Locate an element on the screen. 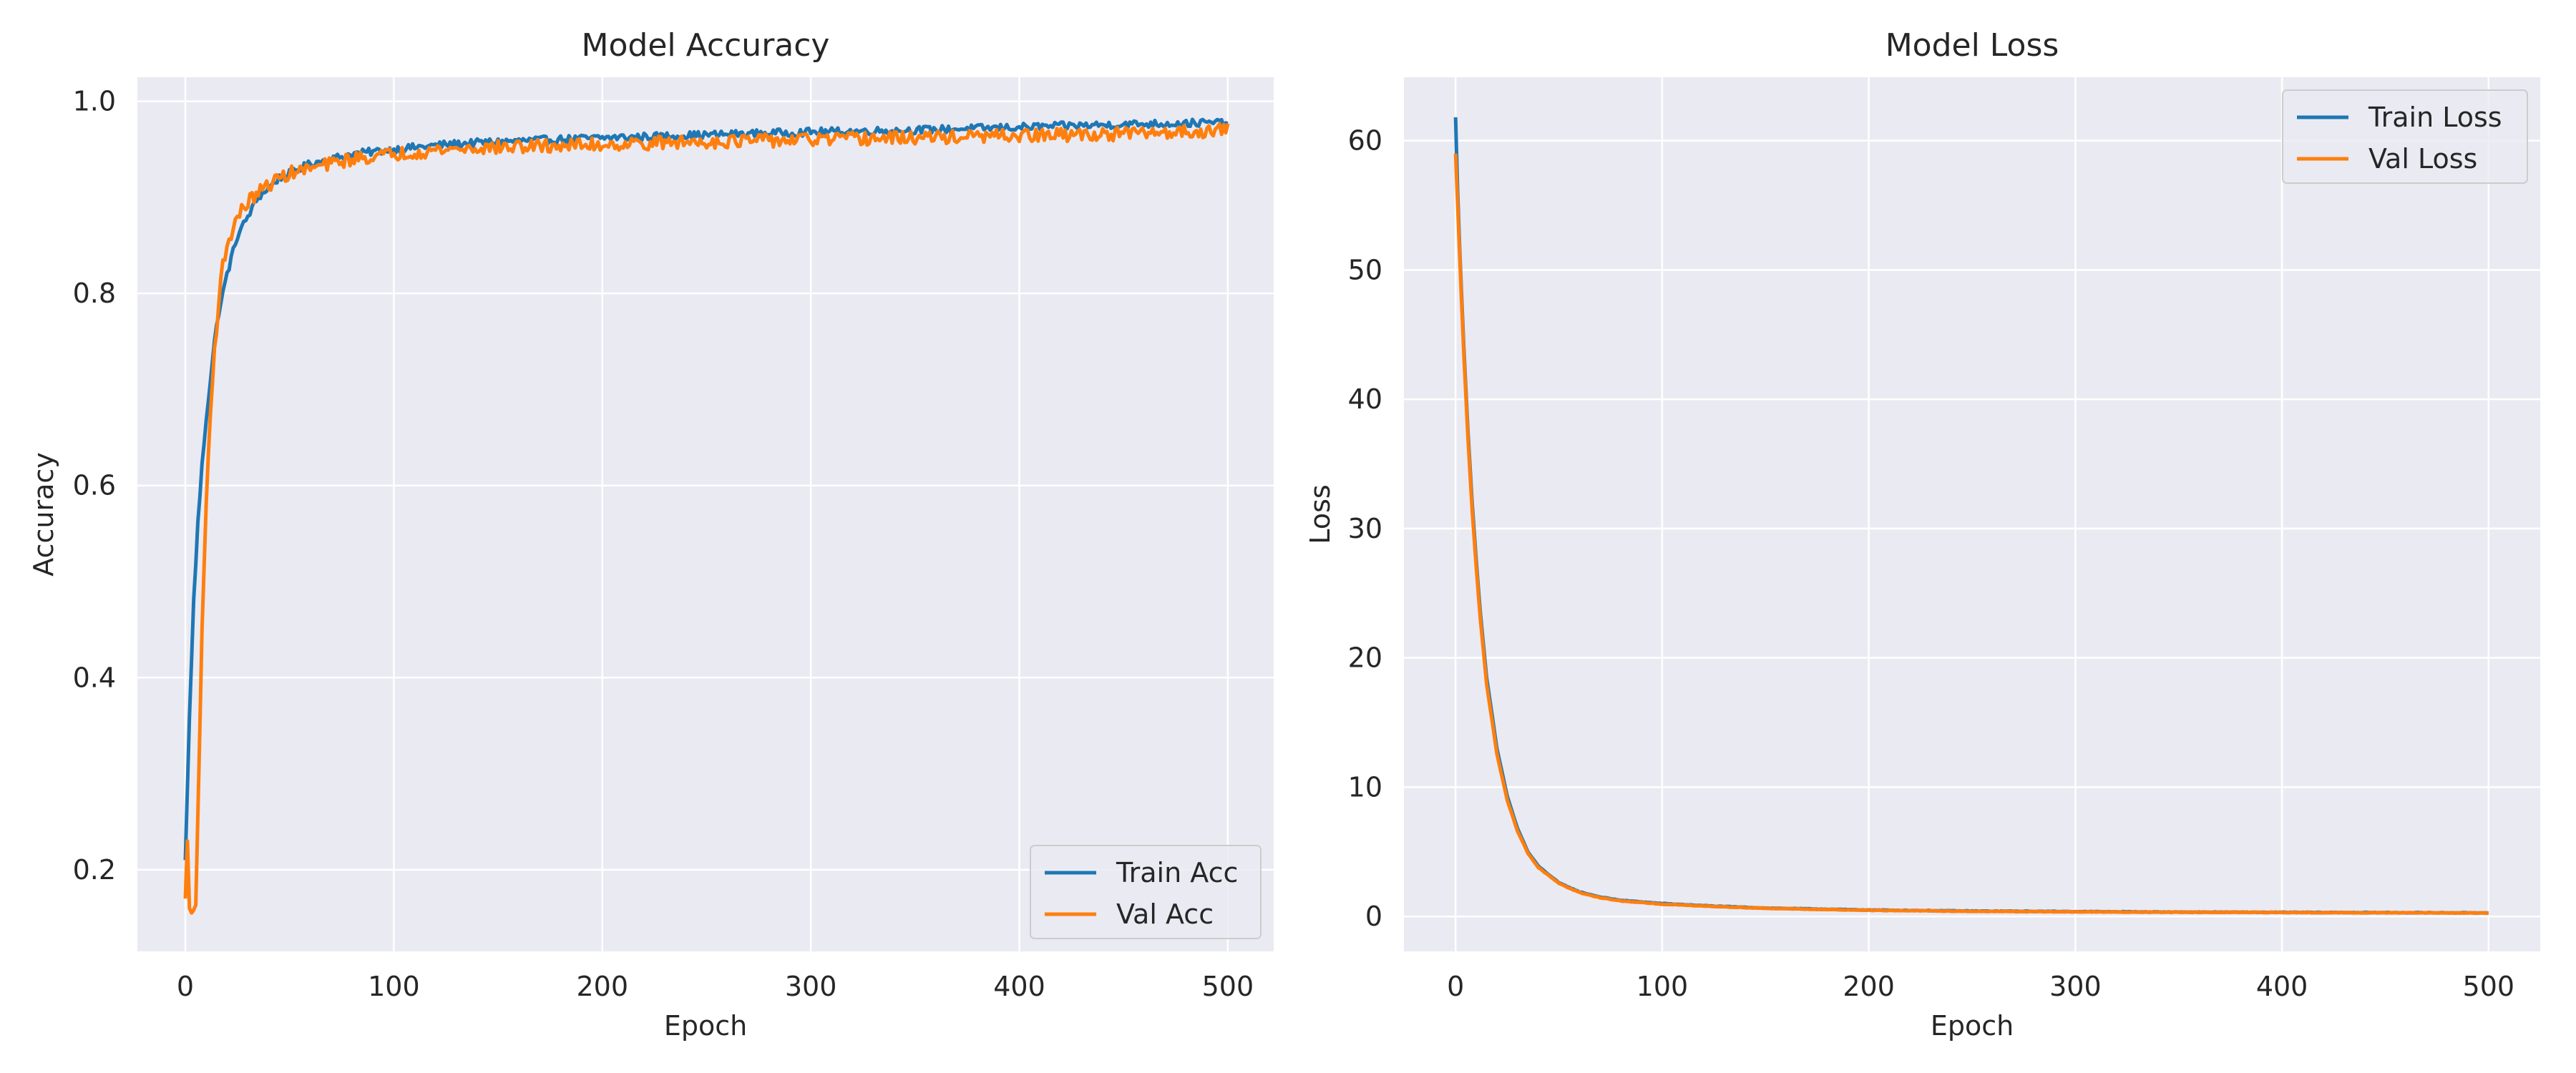  y-tick-label: 0 is located at coordinates (1373, 917).